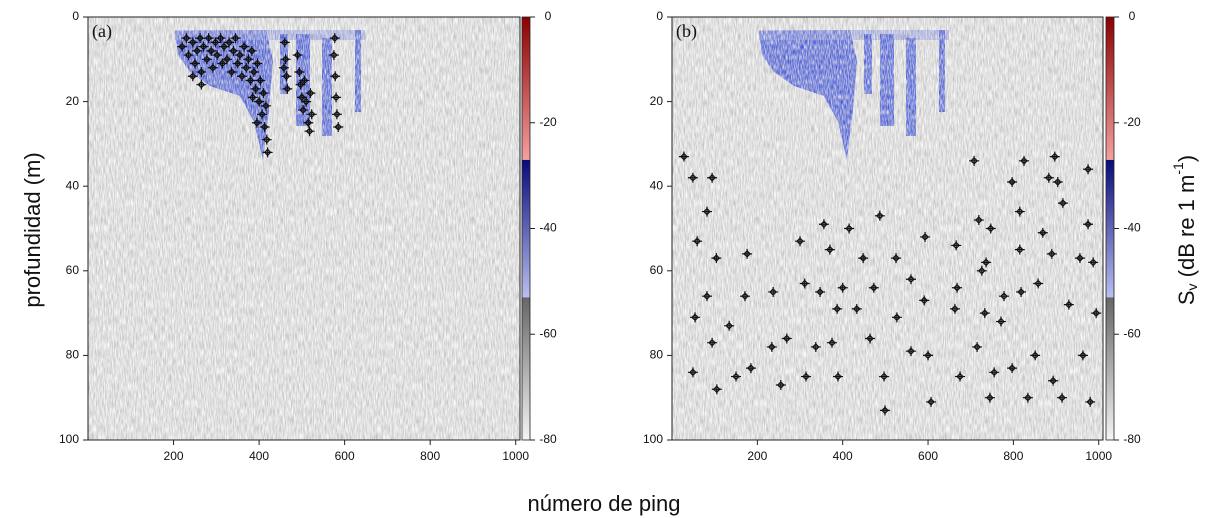  I want to click on y-tick-label: 20, so click(73, 101).